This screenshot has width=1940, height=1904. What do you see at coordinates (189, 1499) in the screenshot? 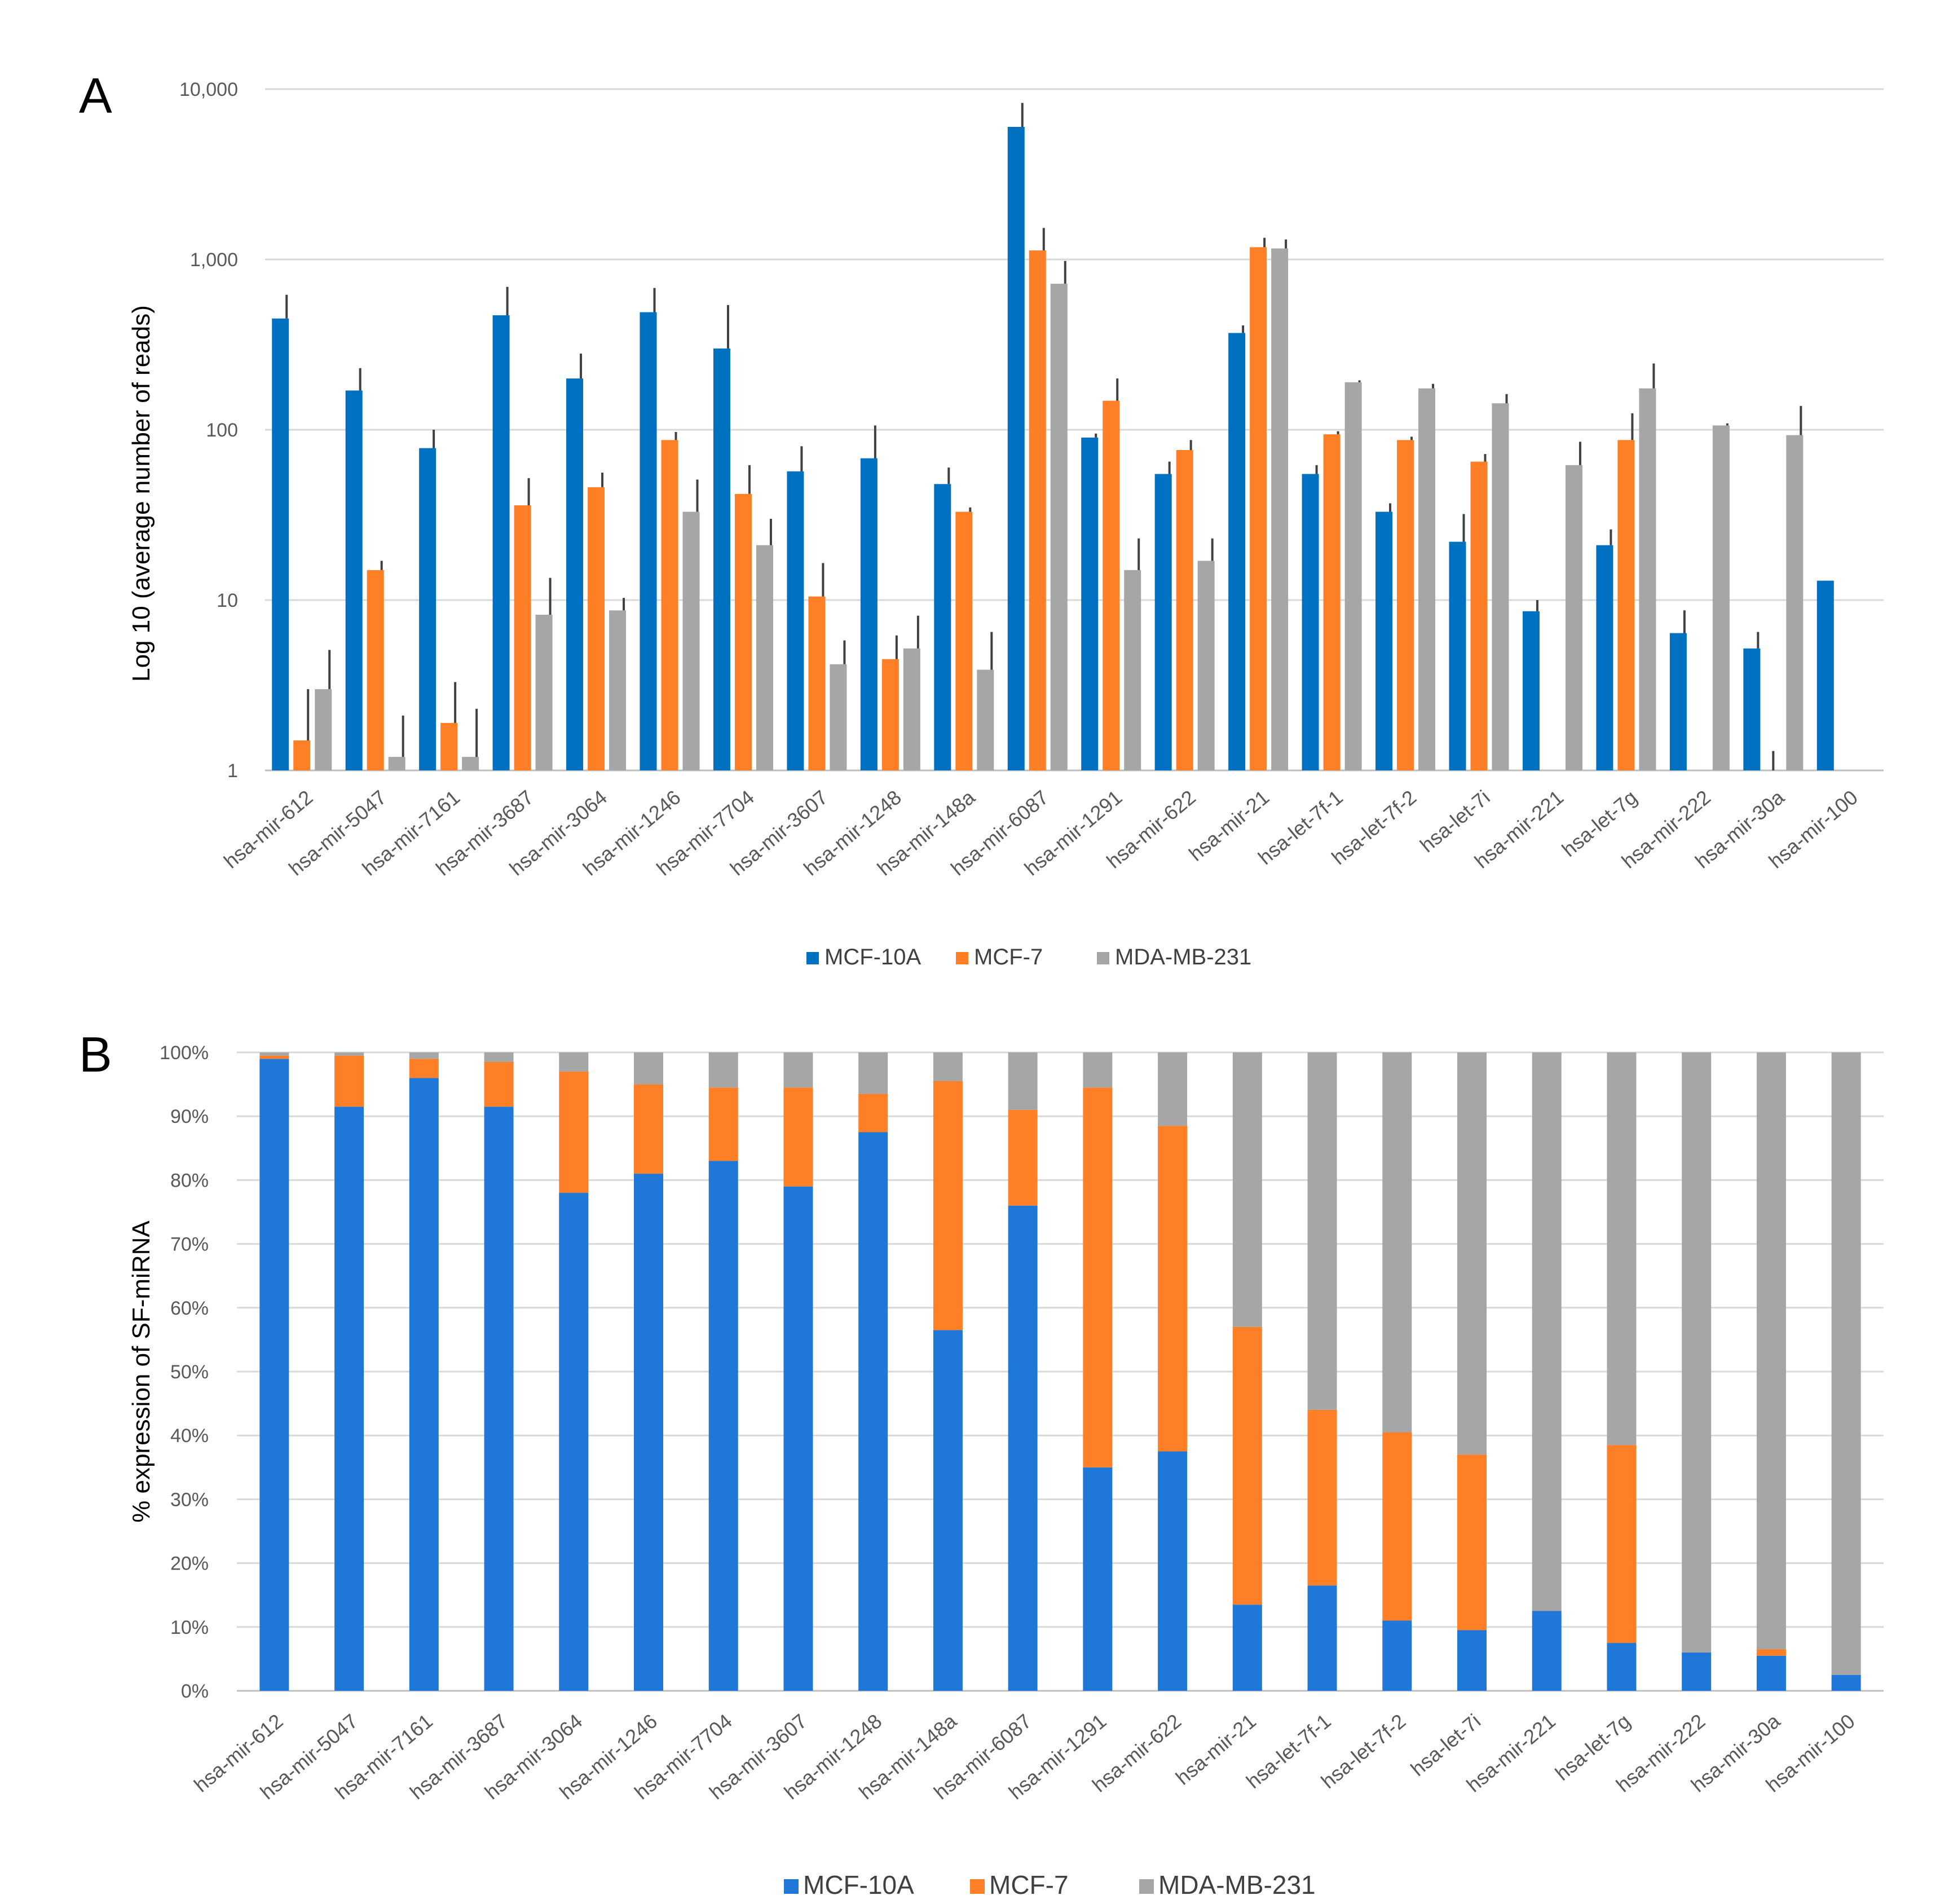
I see `panel-b-y-tick-label: 30%` at bounding box center [189, 1499].